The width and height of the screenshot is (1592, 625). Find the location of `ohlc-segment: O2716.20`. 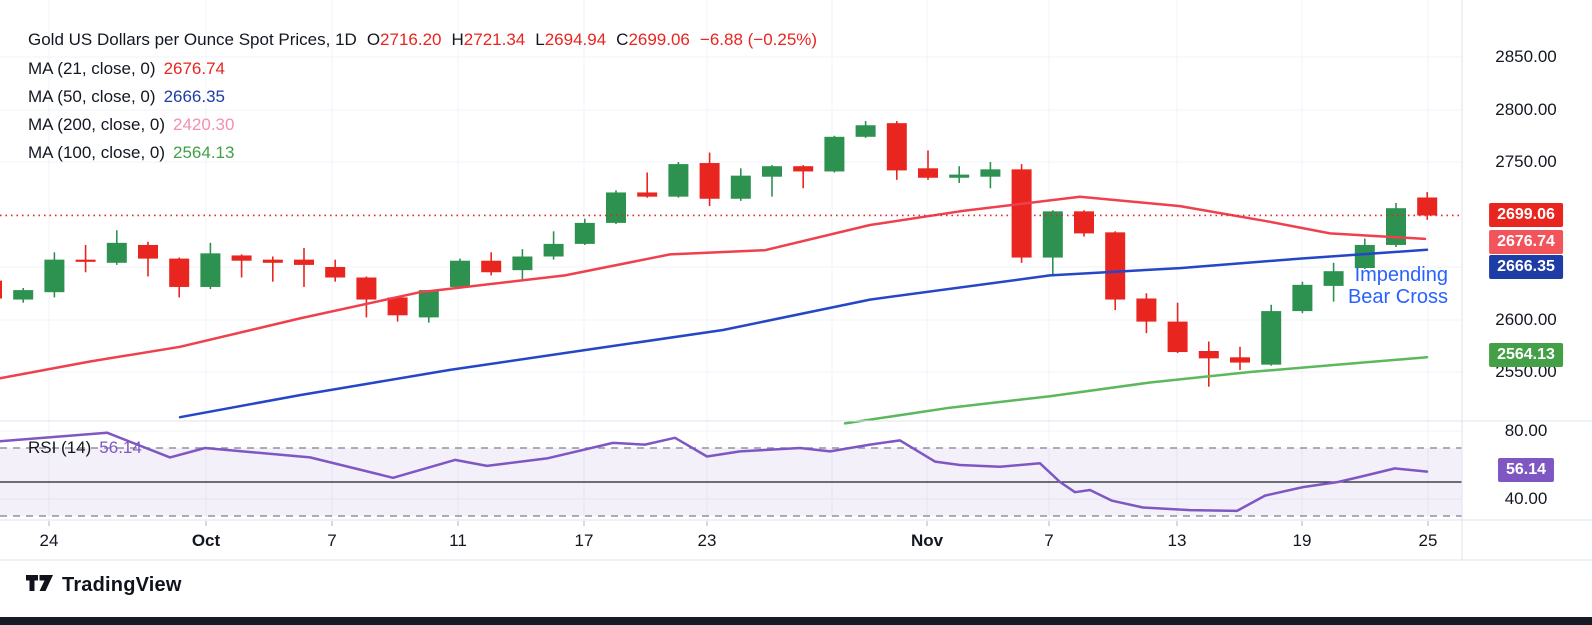

ohlc-segment: O2716.20 is located at coordinates (404, 39).